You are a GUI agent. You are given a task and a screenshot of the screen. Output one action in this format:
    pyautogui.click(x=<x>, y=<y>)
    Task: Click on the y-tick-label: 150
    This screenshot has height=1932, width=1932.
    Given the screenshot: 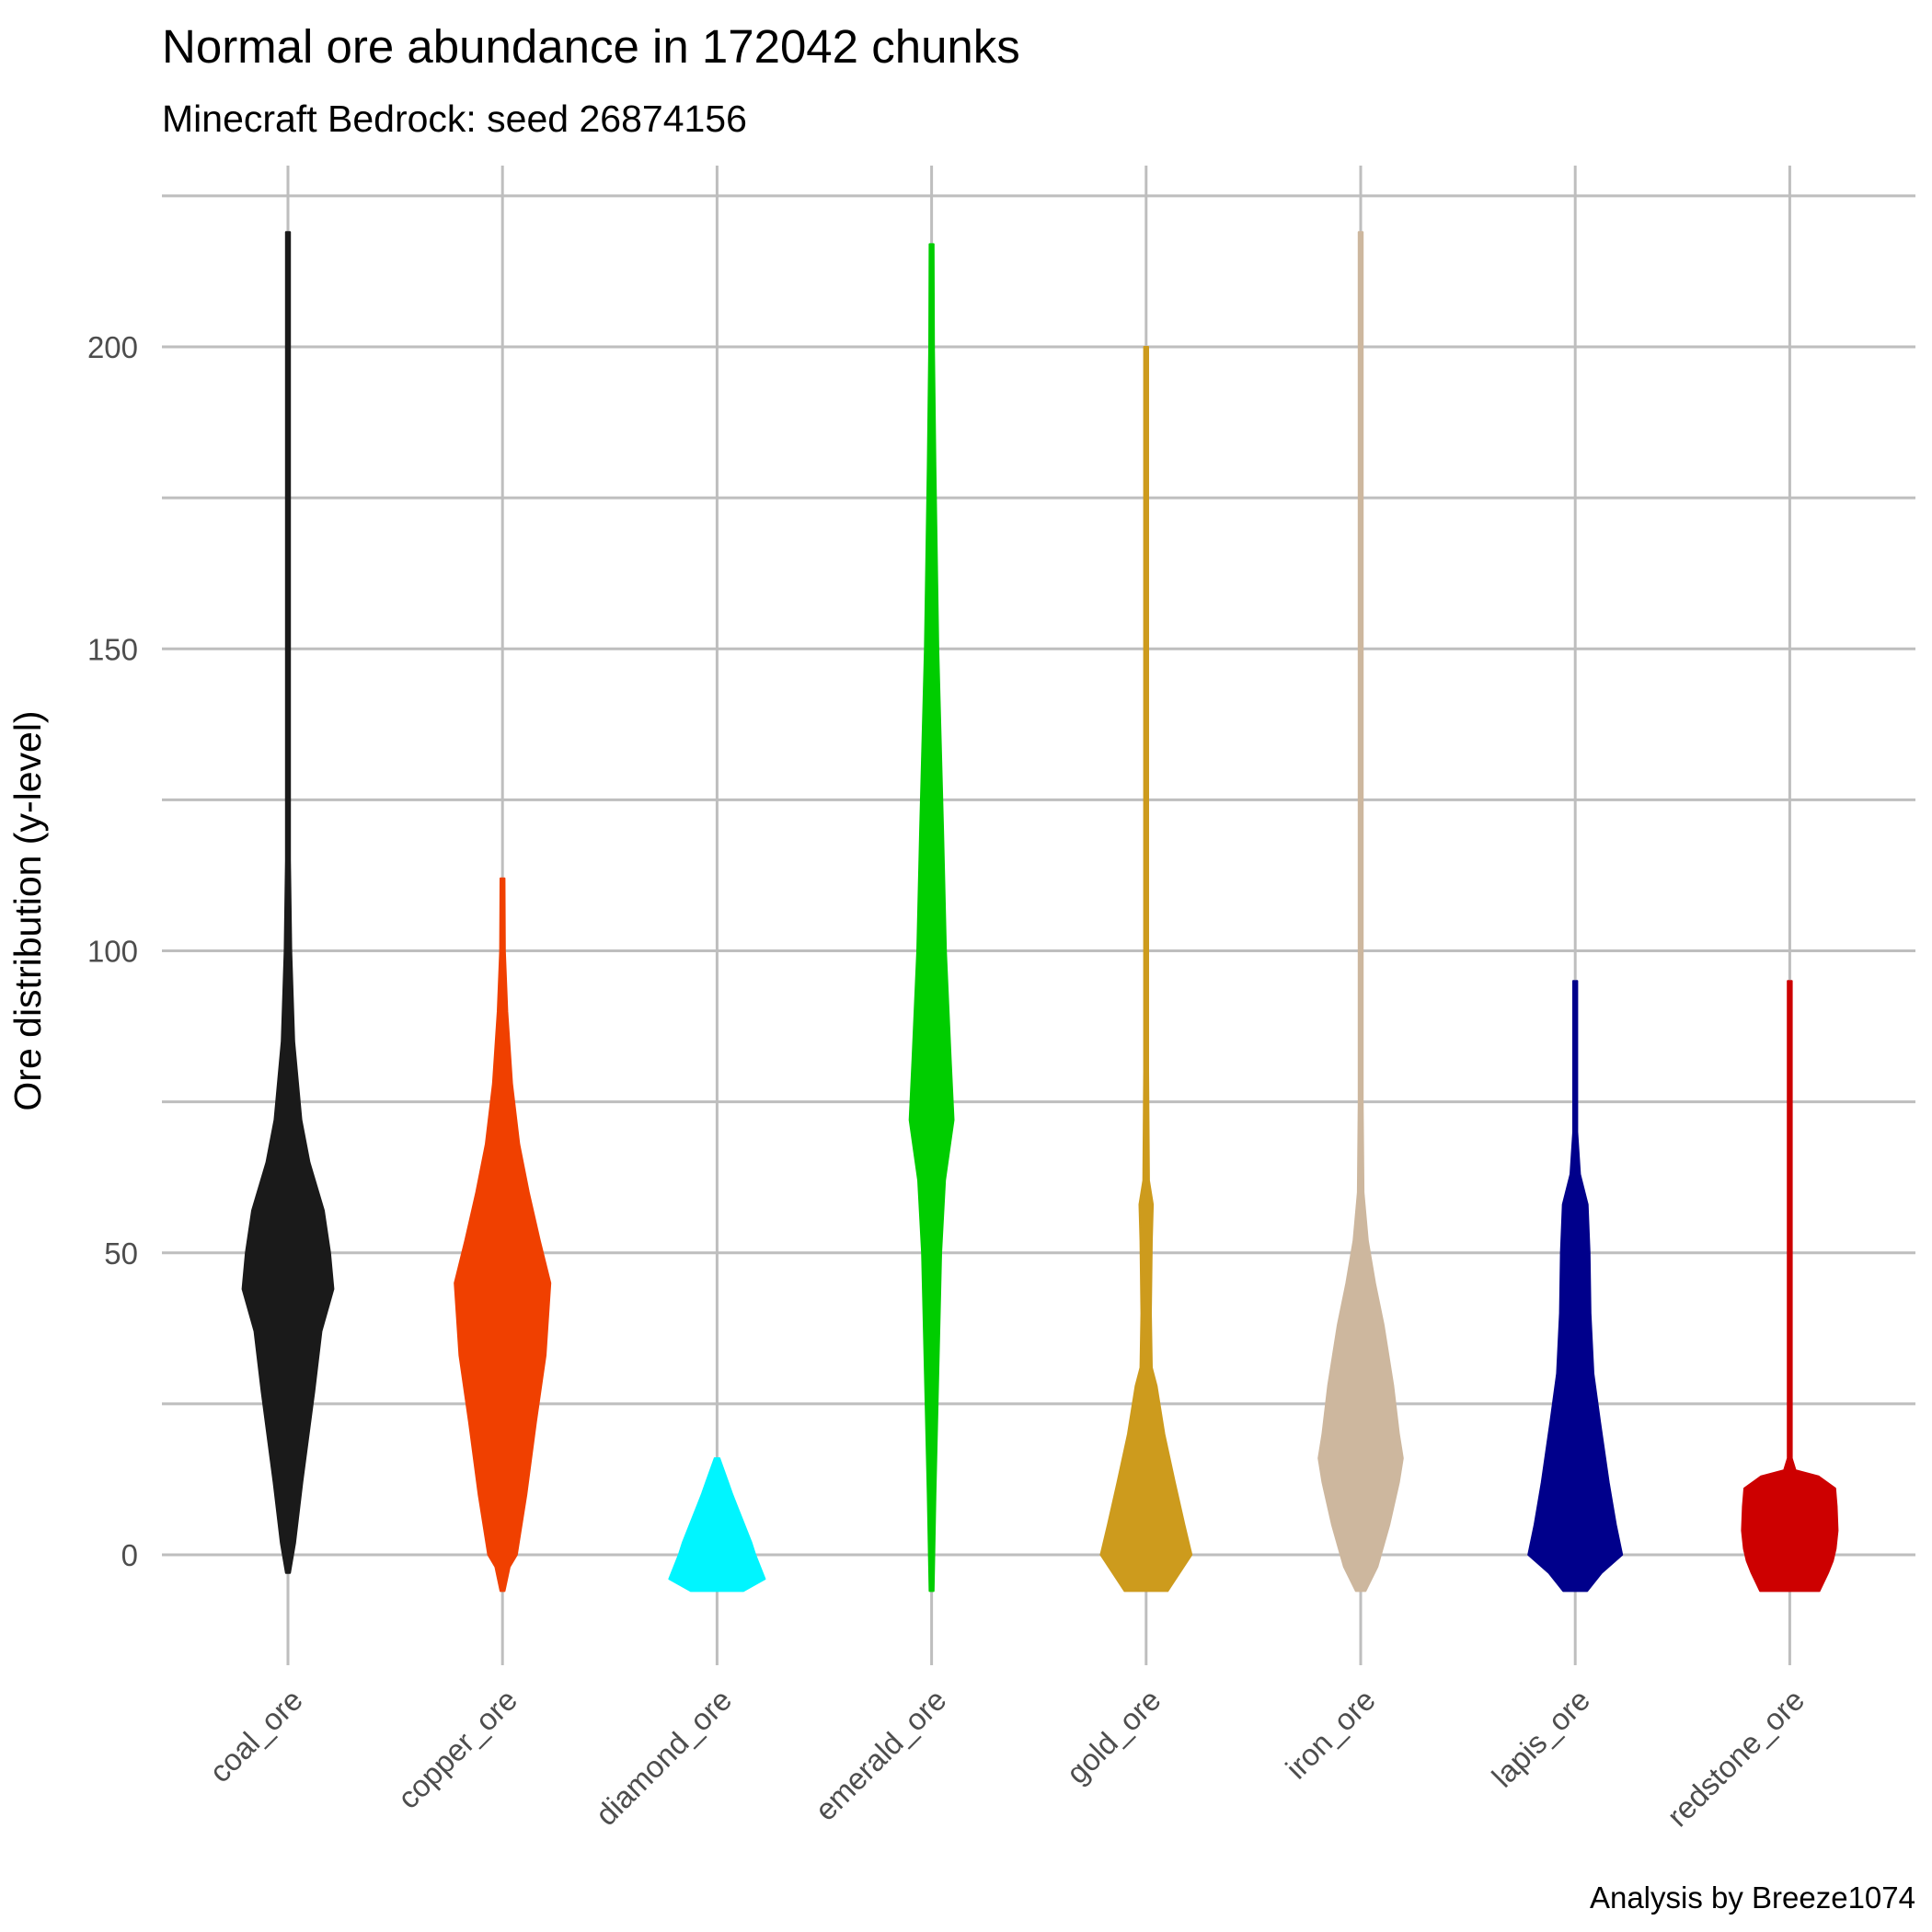 What is the action you would take?
    pyautogui.click(x=112, y=649)
    